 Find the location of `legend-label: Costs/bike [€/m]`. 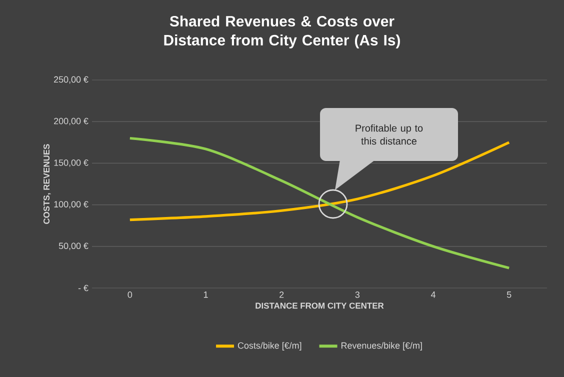

legend-label: Costs/bike [€/m] is located at coordinates (270, 346).